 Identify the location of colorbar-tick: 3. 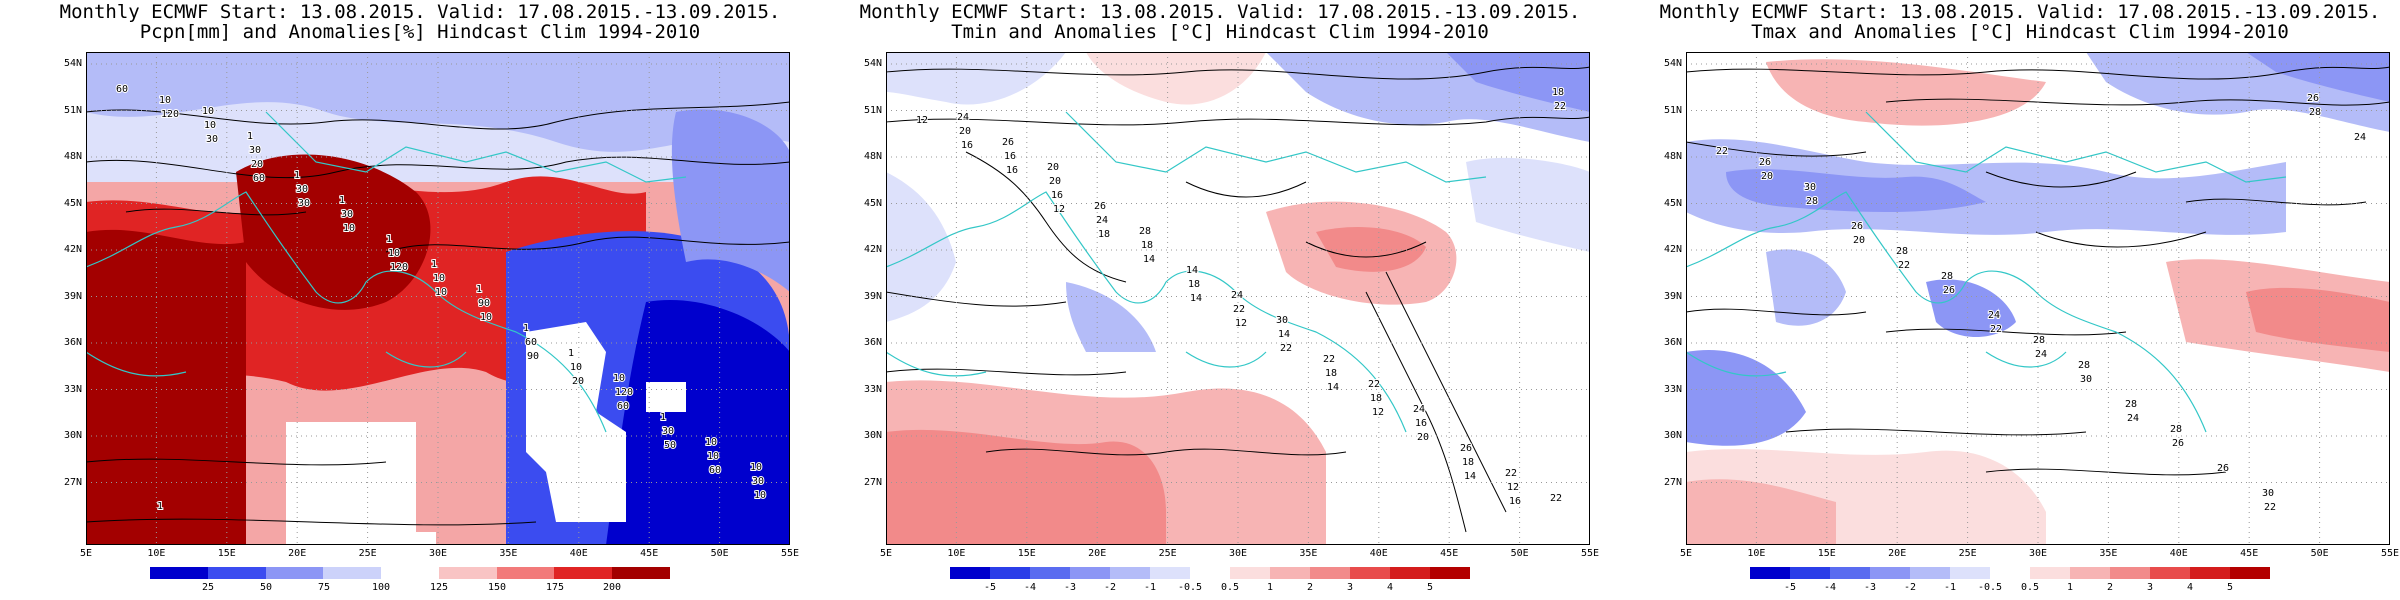
(2150, 587).